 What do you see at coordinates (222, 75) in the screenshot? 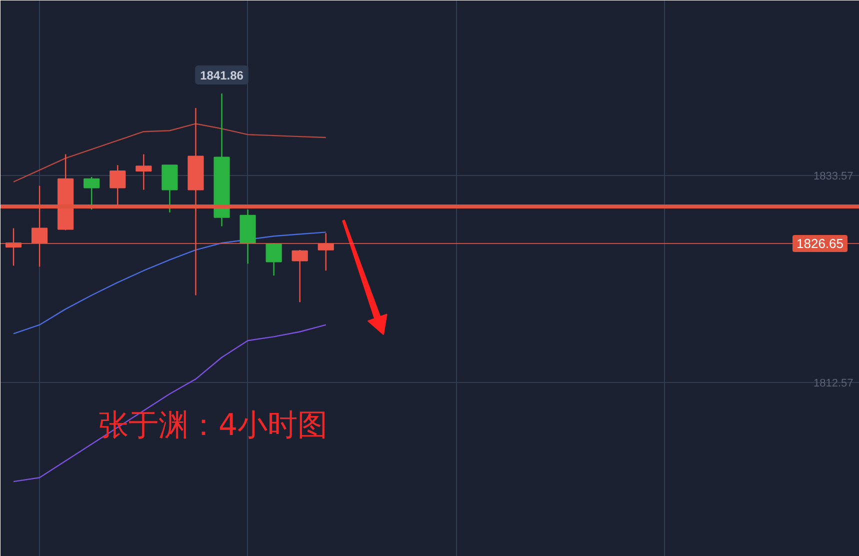
I see `annotation: 1841.86` at bounding box center [222, 75].